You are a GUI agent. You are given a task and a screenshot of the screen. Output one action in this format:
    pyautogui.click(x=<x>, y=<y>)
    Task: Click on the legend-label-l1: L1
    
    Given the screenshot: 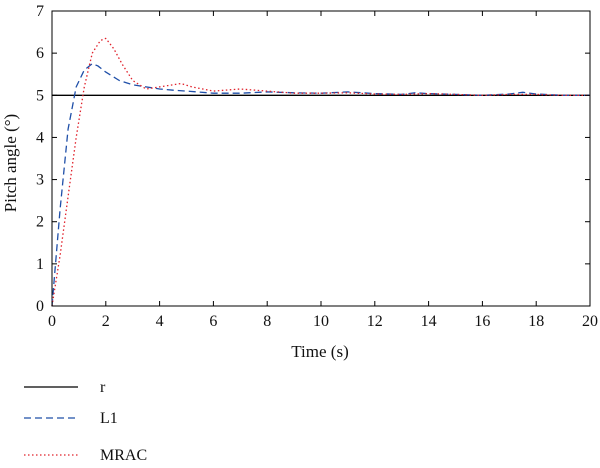 What is the action you would take?
    pyautogui.click(x=109, y=418)
    